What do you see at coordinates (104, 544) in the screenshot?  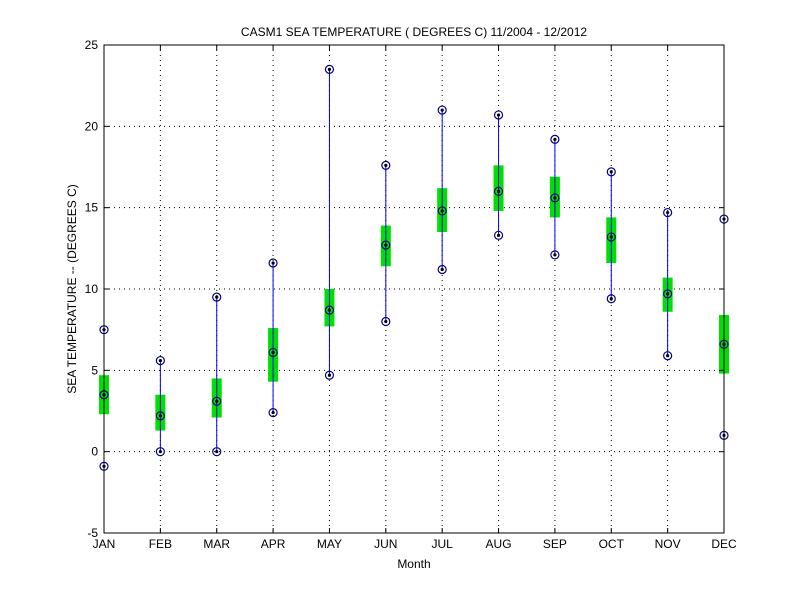 I see `x-tick-label: JAN` at bounding box center [104, 544].